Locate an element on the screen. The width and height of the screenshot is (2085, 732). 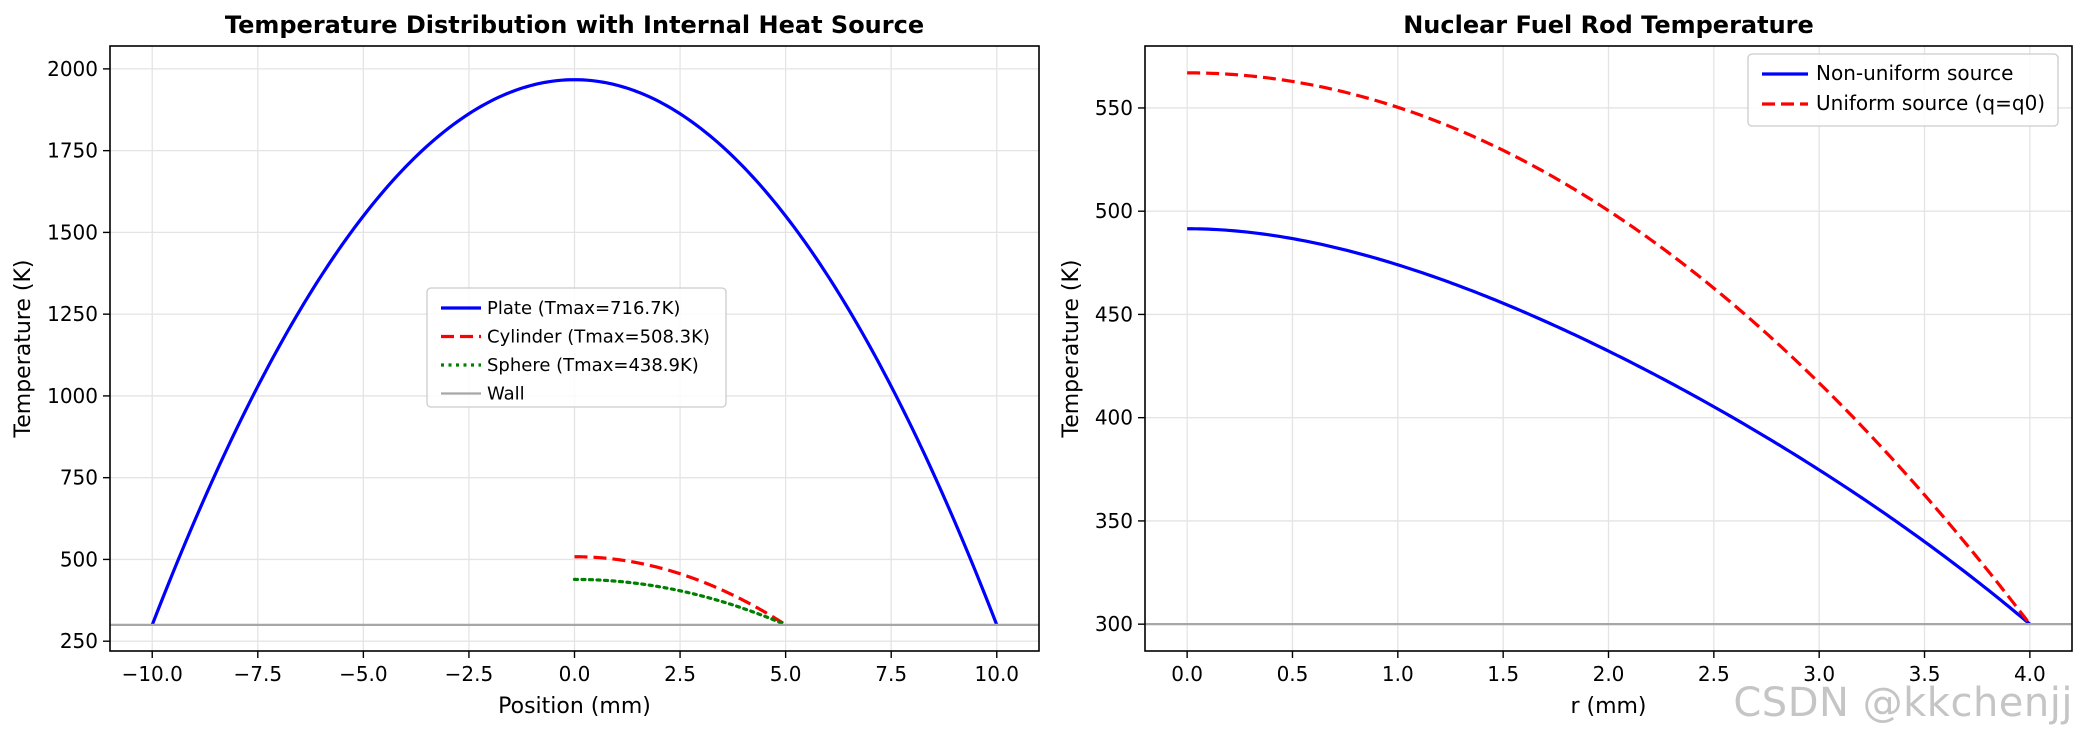
x-axis-label: r (mm) is located at coordinates (1608, 706).